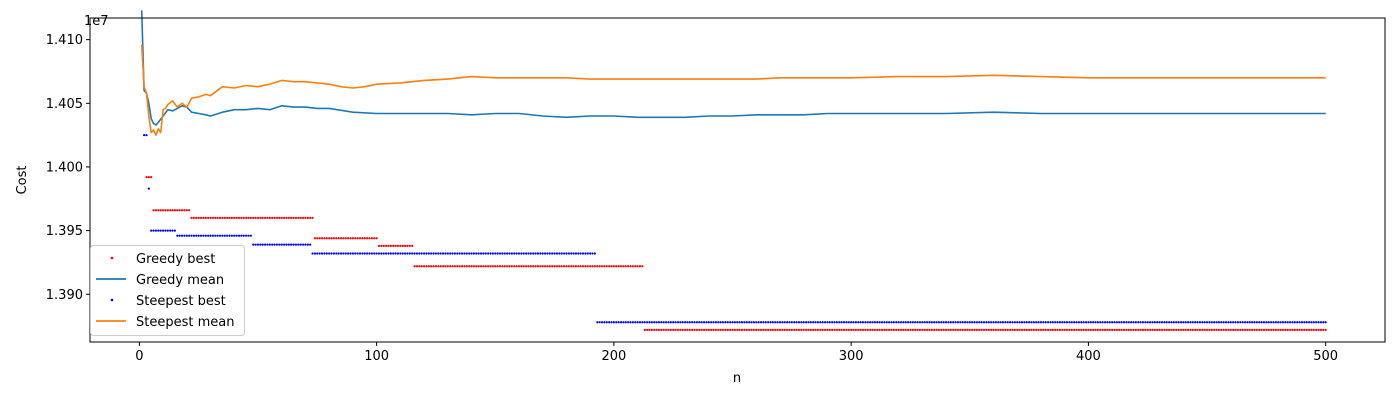 This screenshot has width=1400, height=404. Describe the element at coordinates (1325, 356) in the screenshot. I see `x-tick-label: 500` at that location.